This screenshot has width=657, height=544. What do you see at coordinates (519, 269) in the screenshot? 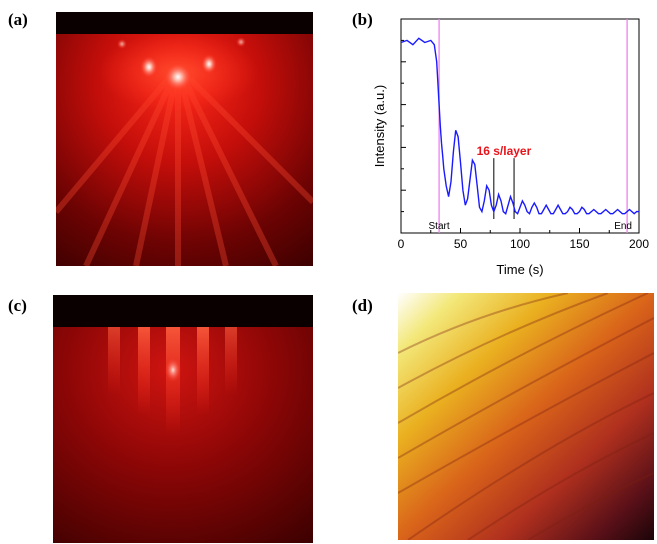
I see `x-axis-label: Time (s)` at bounding box center [519, 269].